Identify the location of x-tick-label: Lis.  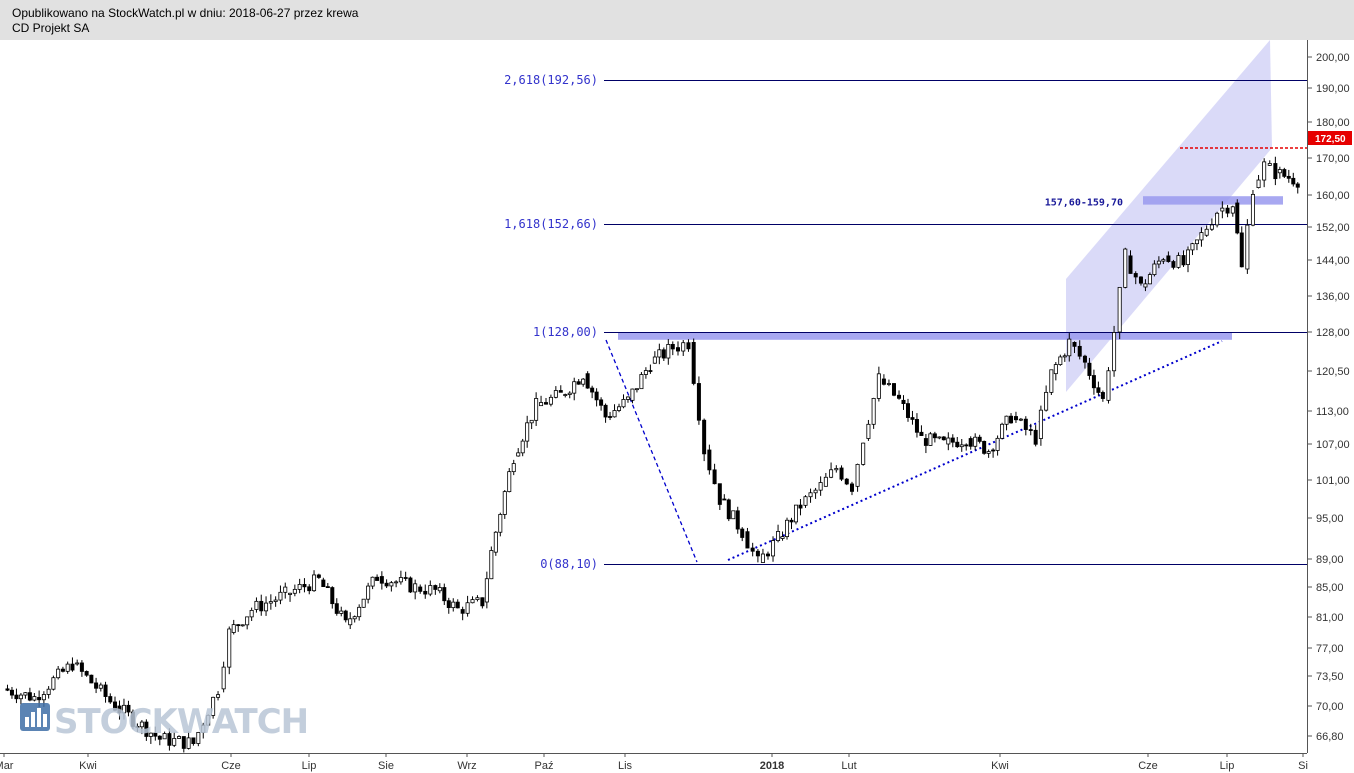
(625, 766).